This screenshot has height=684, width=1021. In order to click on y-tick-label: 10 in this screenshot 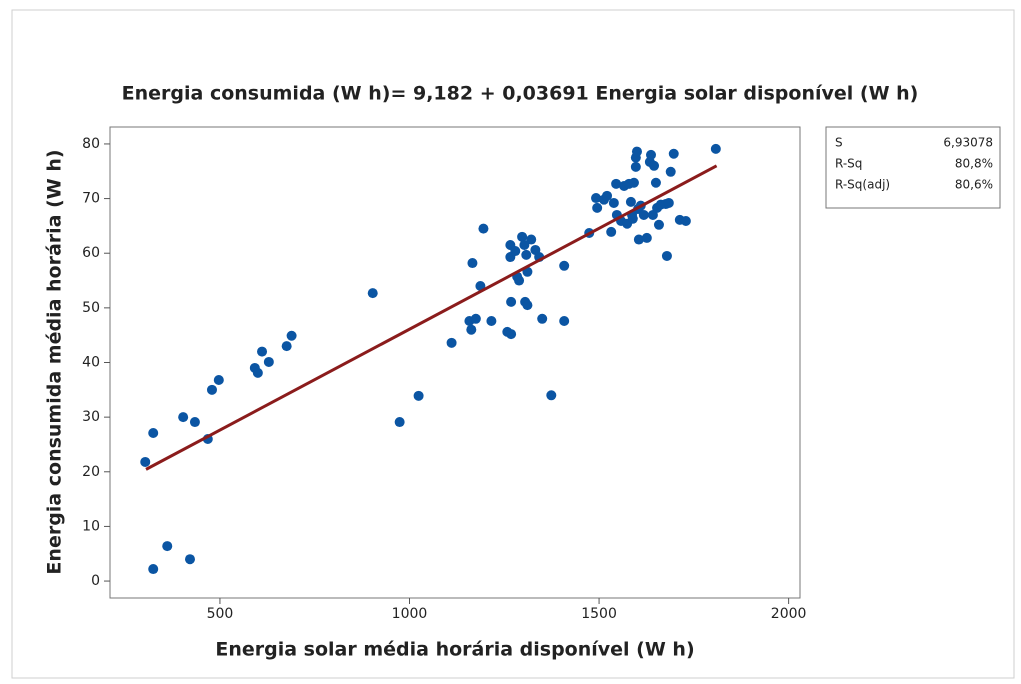, I will do `click(91, 526)`.